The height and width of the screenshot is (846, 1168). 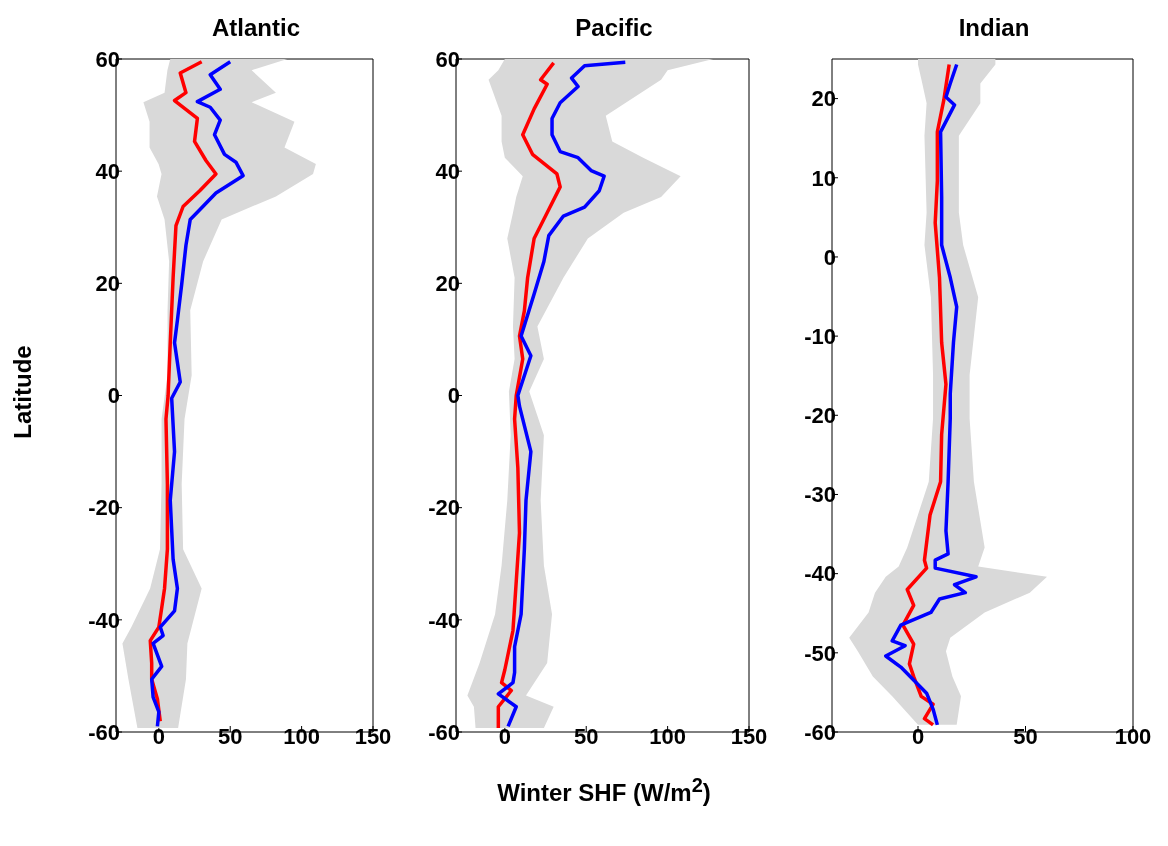 What do you see at coordinates (604, 790) in the screenshot?
I see `x-axis-title: Winter SHF (W/m$^{2}$)` at bounding box center [604, 790].